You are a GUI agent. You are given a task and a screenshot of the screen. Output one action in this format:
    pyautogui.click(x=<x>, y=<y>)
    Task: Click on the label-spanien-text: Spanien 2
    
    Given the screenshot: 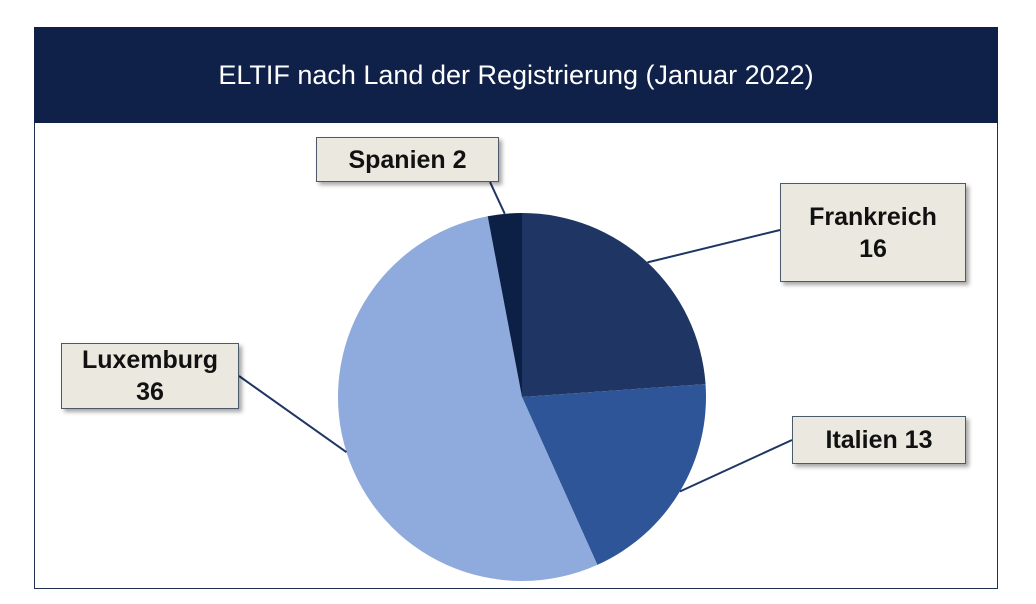 What is the action you would take?
    pyautogui.click(x=407, y=159)
    